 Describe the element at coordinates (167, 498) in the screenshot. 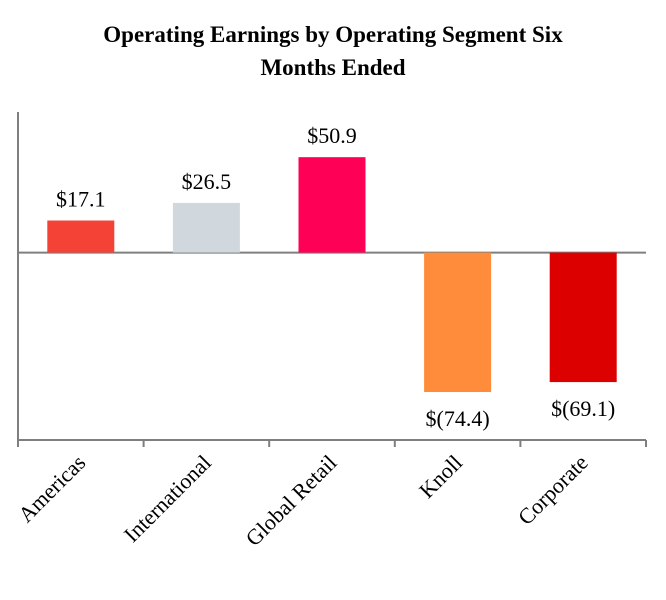

I see `x-tick-label-international: International` at that location.